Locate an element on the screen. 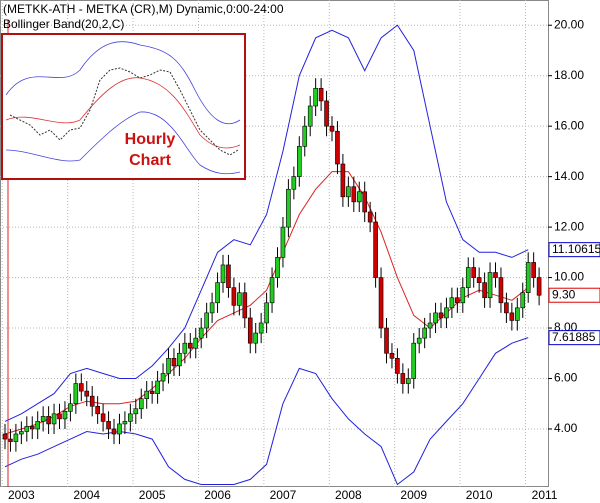  y-tick-label: 6.00 is located at coordinates (566, 378).